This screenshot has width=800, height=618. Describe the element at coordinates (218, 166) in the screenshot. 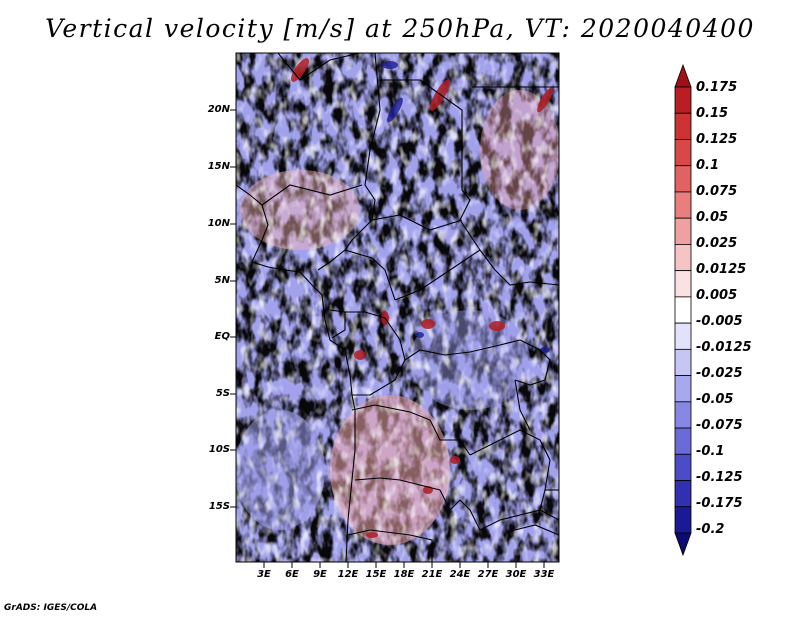

I see `lat-label: 15N` at that location.